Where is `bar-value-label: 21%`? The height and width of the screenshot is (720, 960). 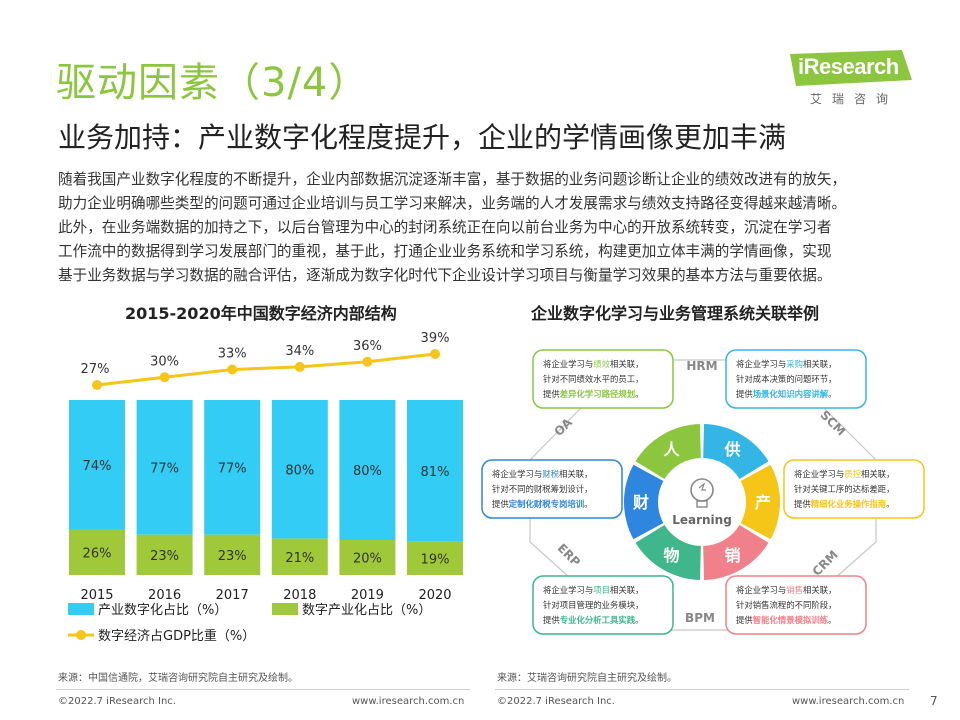
bar-value-label: 21% is located at coordinates (299, 558).